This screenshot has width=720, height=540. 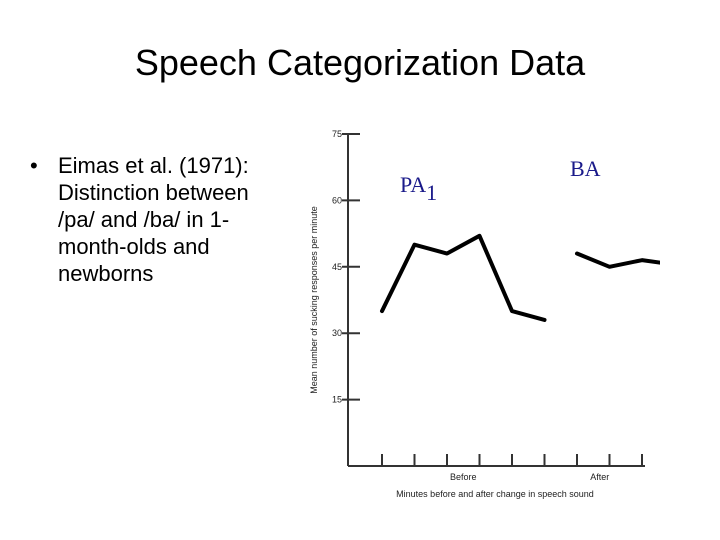 What do you see at coordinates (337, 400) in the screenshot?
I see `y-tick-label-15: 15` at bounding box center [337, 400].